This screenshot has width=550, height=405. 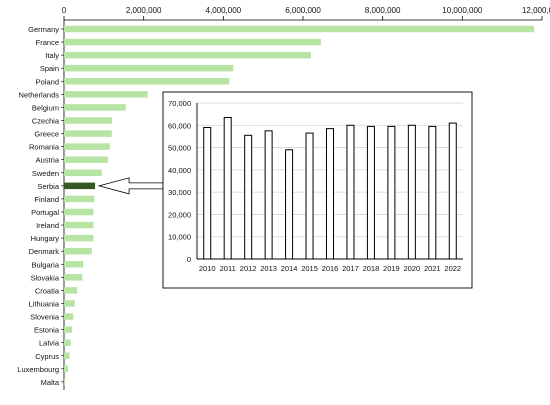 I want to click on y-tick-label: Cyprus, so click(x=47, y=356).